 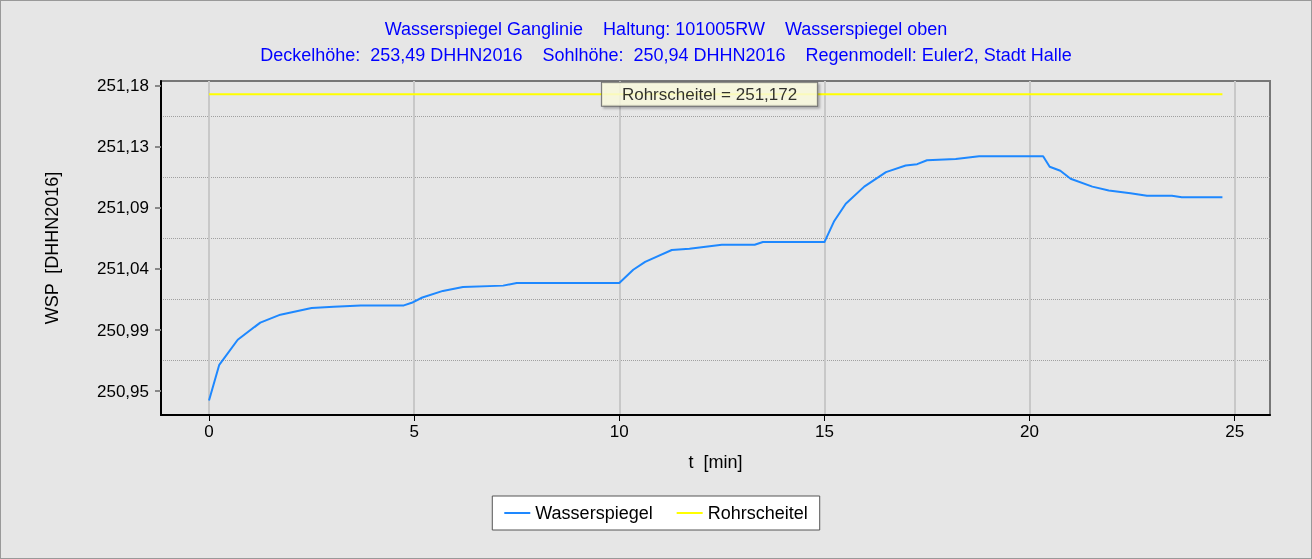 I want to click on legend-label: Wasserspiegel, so click(x=594, y=513).